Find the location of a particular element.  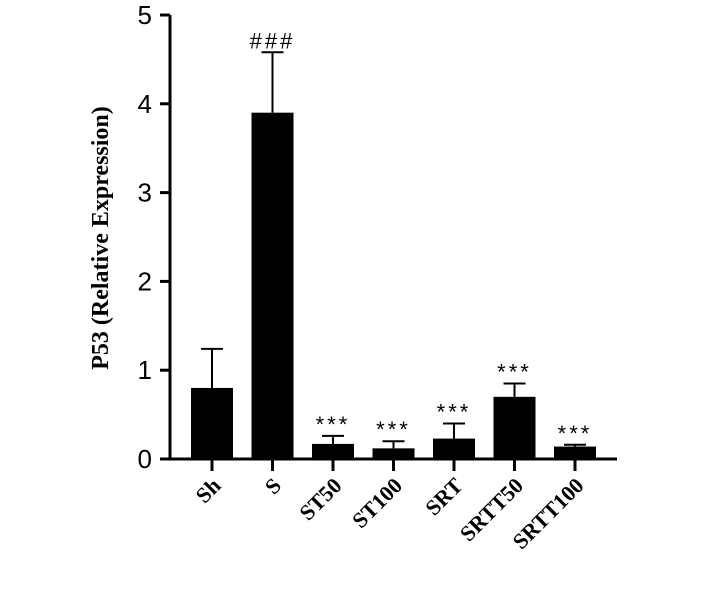

x-axis is located at coordinates (393, 464).